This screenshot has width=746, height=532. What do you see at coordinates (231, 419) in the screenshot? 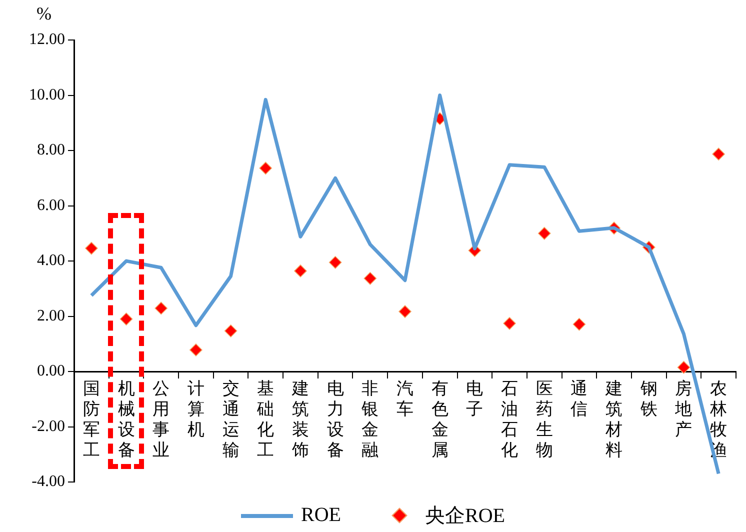
I see `x-tick-label: 交通运输` at bounding box center [231, 419].